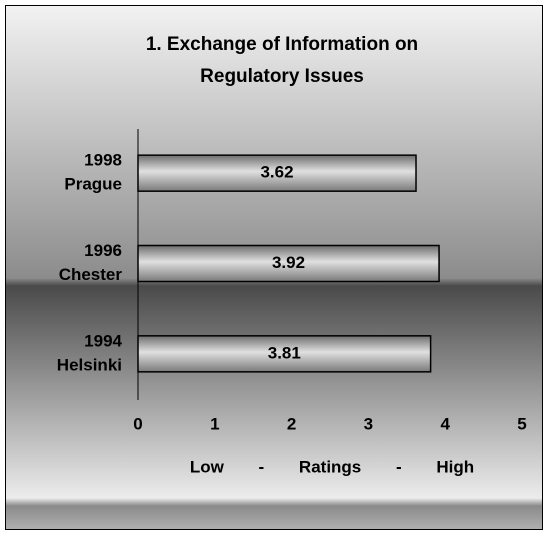 Image resolution: width=548 pixels, height=535 pixels. I want to click on x-tick-label: 5, so click(521, 423).